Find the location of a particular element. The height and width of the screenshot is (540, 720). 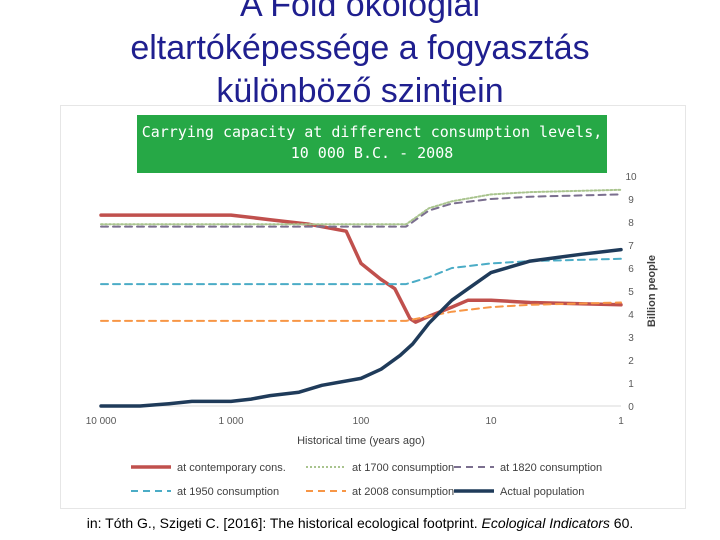

y-tick-label: 7 is located at coordinates (631, 246).